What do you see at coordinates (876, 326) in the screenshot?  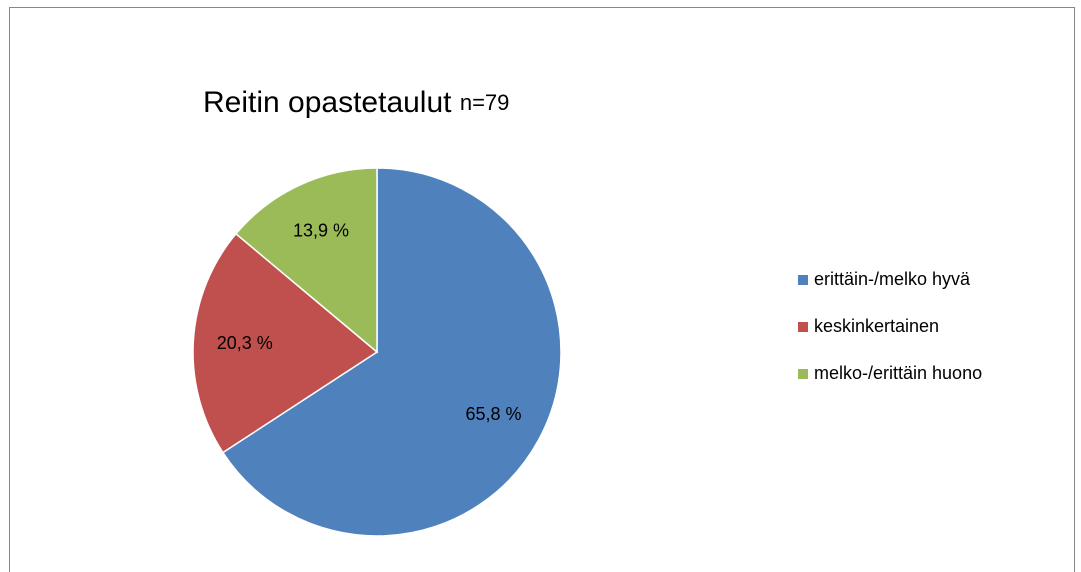 I see `legend-label: keskinkertainen` at bounding box center [876, 326].